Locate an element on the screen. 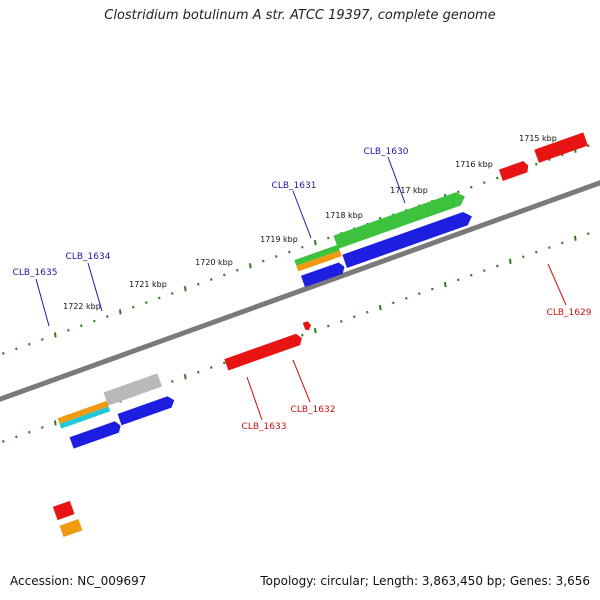 This screenshot has height=600, width=600. scale-label-1716: 1716 kbp is located at coordinates (474, 164).